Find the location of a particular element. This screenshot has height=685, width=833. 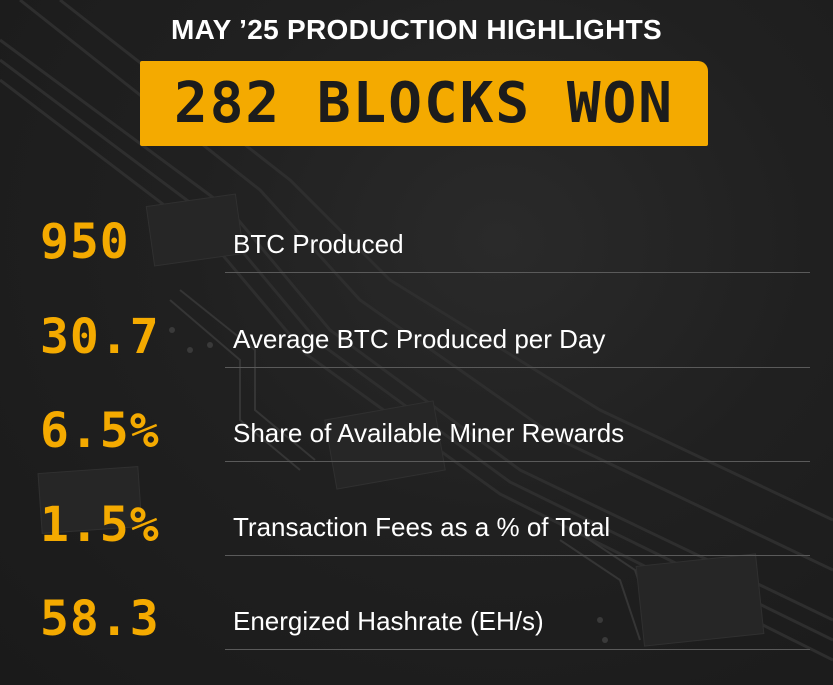

metric-row-miner-rewards-share: 6.5% Share of Available Miner Rewards is located at coordinates (425, 433).